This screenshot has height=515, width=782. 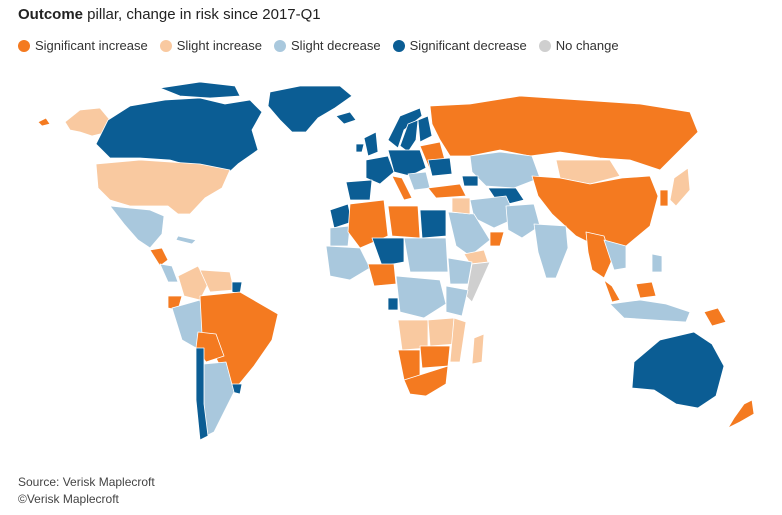 What do you see at coordinates (523, 221) in the screenshot?
I see `region-afghanistan-pakistan` at bounding box center [523, 221].